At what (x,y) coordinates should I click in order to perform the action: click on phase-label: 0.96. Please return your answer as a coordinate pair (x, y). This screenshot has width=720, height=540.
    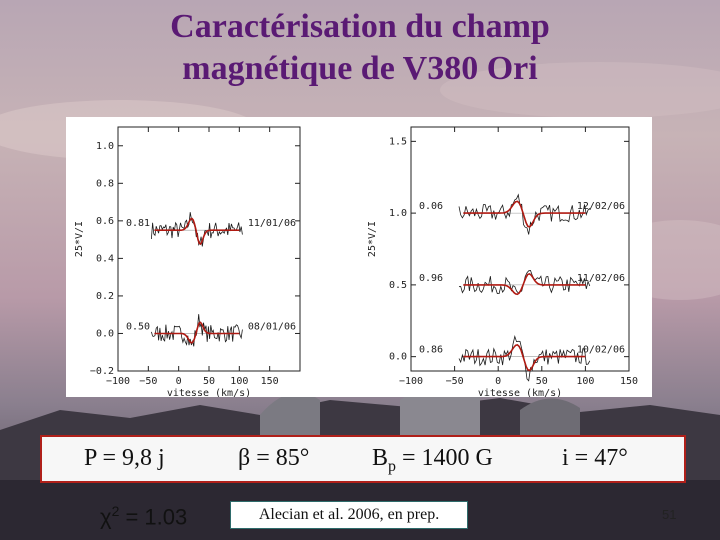
    Looking at the image, I should click on (431, 278).